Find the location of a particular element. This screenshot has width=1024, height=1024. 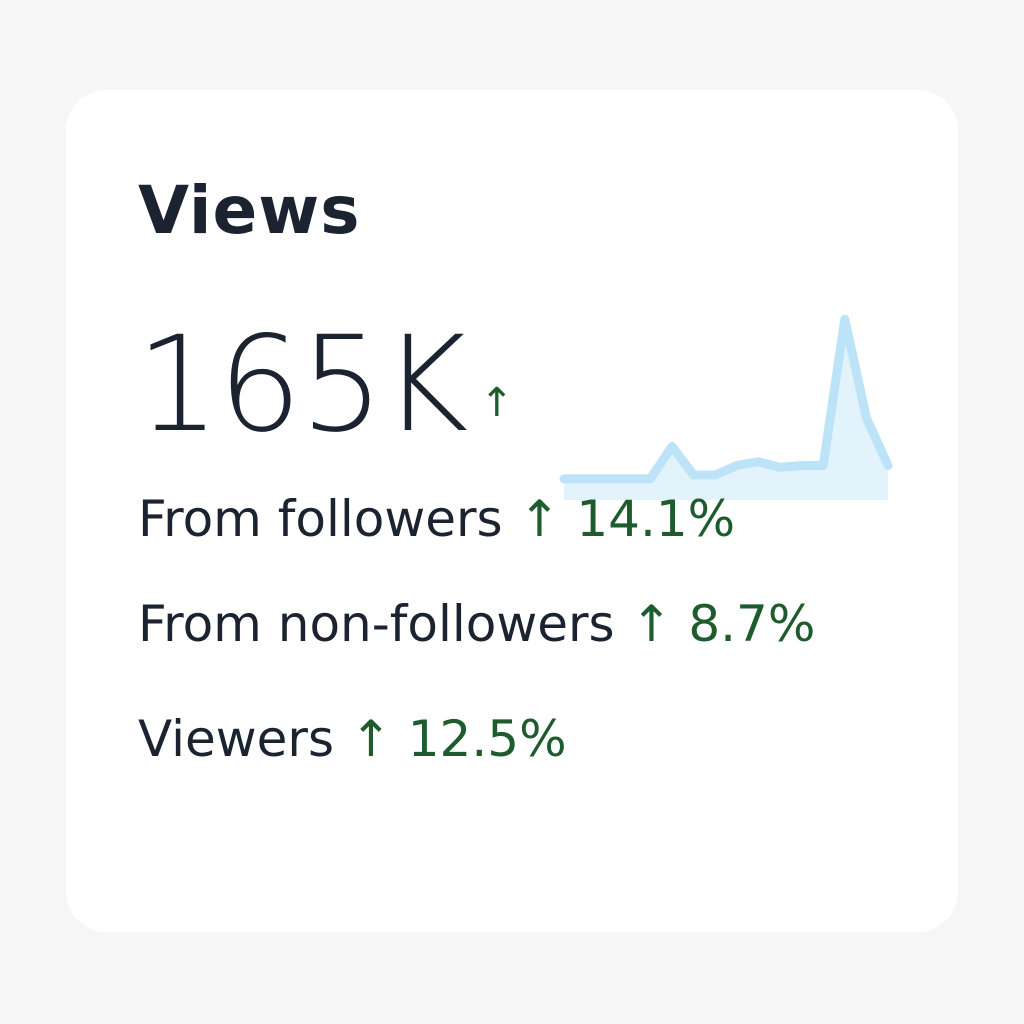

metric-change: 8.7% is located at coordinates (752, 624).